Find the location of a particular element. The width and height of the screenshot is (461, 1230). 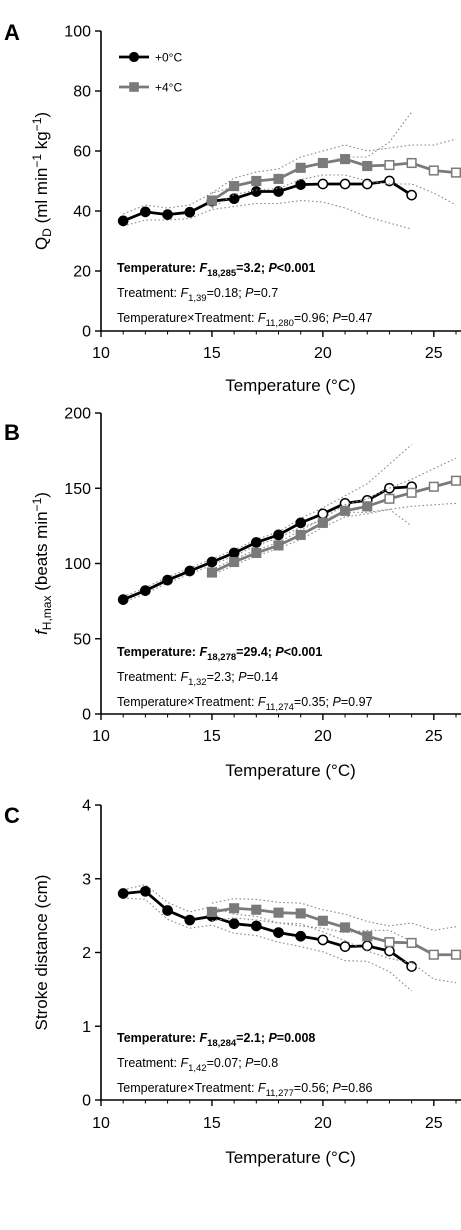

series-4c-line is located at coordinates (333, 931).